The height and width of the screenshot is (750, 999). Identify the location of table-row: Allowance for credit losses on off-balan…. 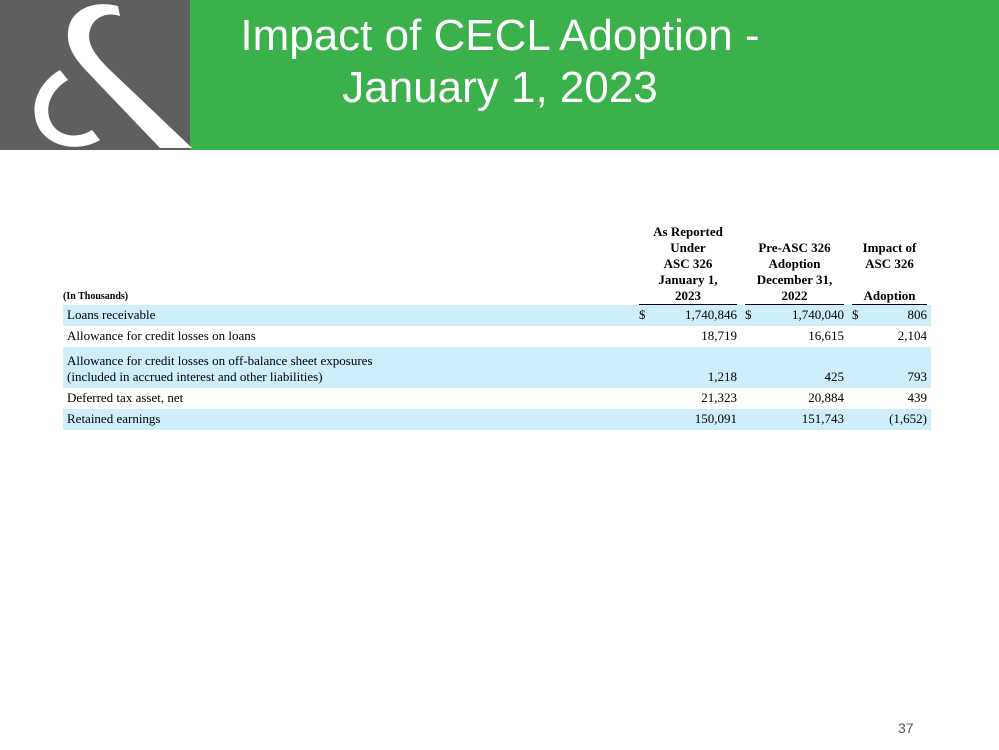
(497, 367).